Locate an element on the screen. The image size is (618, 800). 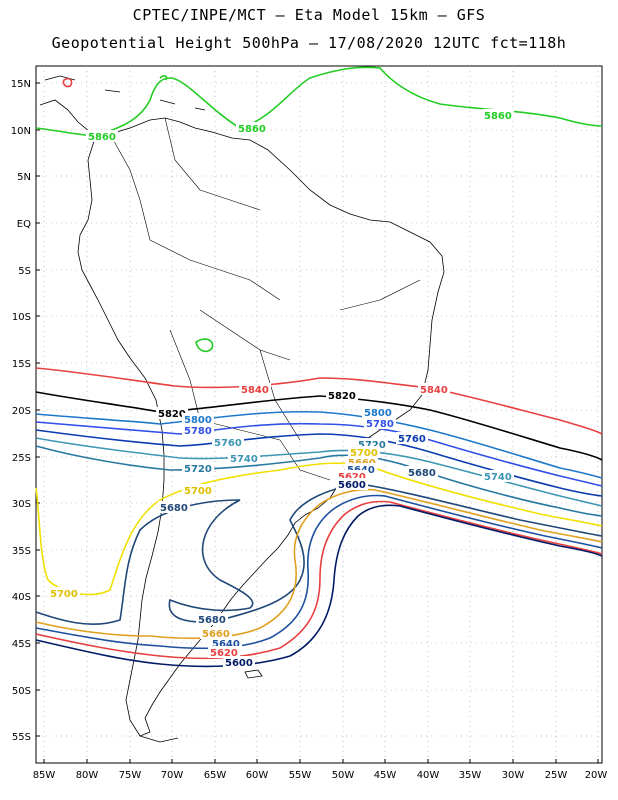
contour-5860-north is located at coordinates (319, 101).